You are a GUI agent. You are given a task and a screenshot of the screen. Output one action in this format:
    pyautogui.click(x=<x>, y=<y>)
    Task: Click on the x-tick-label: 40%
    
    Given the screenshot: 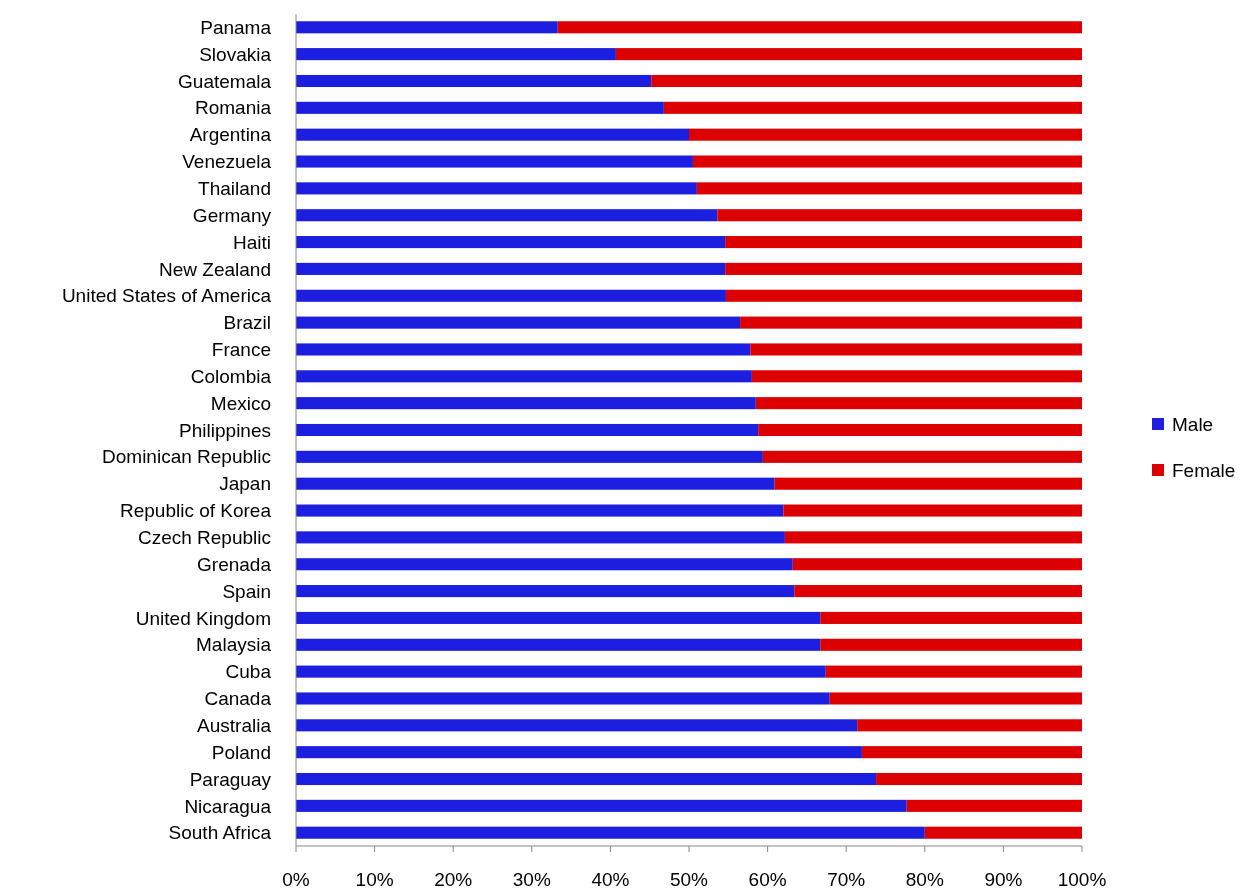 What is the action you would take?
    pyautogui.click(x=610, y=879)
    